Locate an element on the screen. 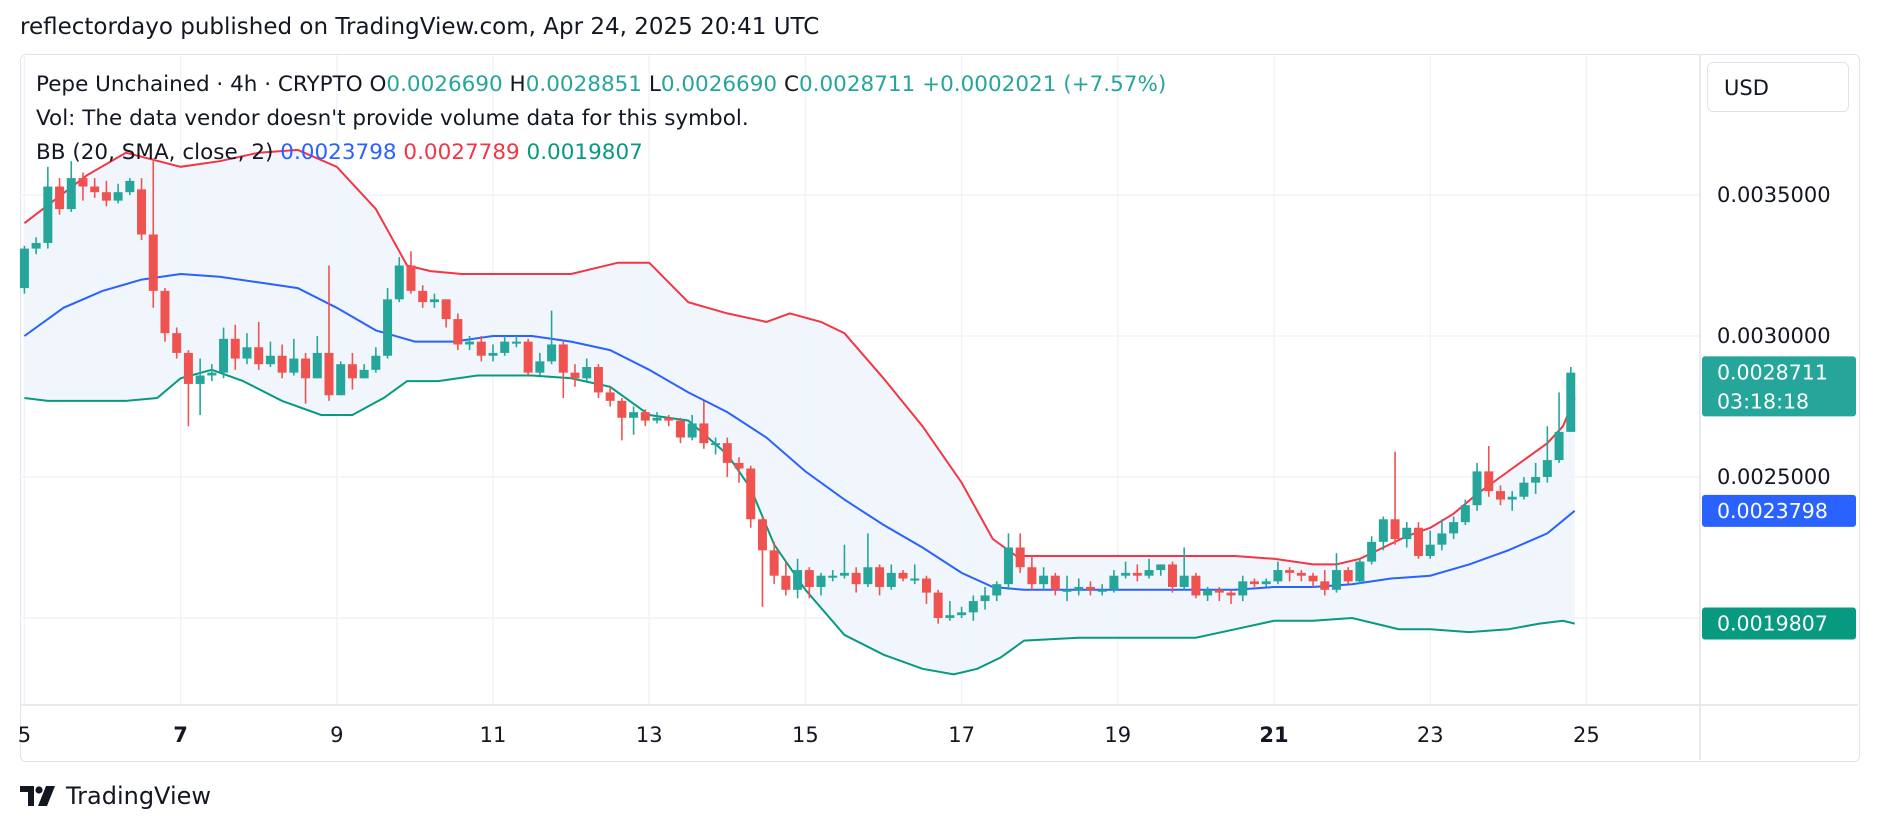 The image size is (1878, 830). last-price-tag: 0.0028711 03:18:18 is located at coordinates (1779, 386).